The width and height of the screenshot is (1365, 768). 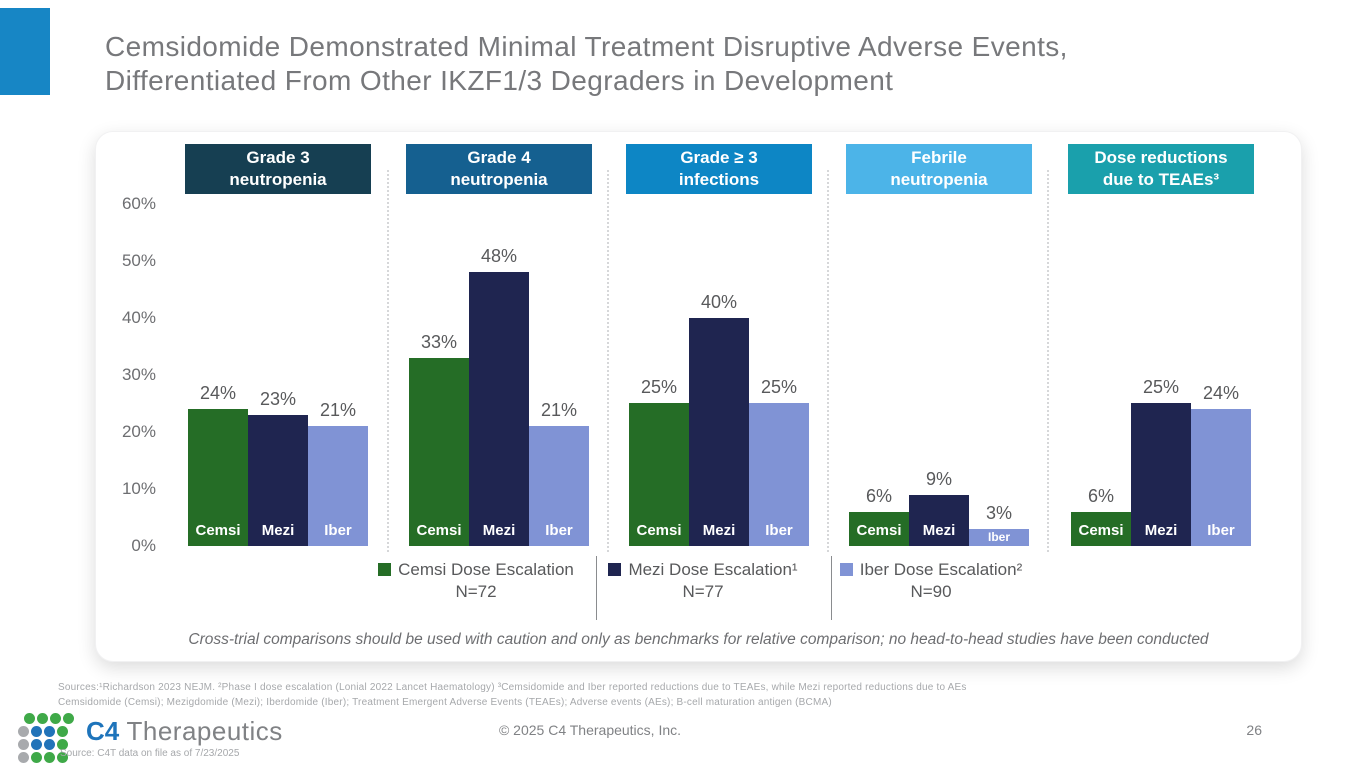 What do you see at coordinates (998, 513) in the screenshot?
I see `bar-value-label: 3%` at bounding box center [998, 513].